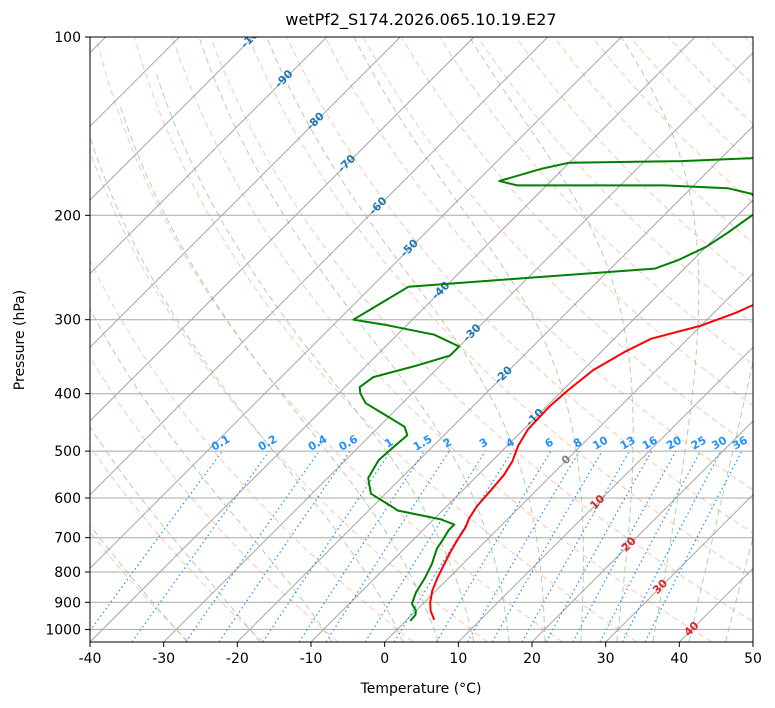 The image size is (775, 708). Describe the element at coordinates (67, 38) in the screenshot. I see `y-tick-label: 100` at that location.